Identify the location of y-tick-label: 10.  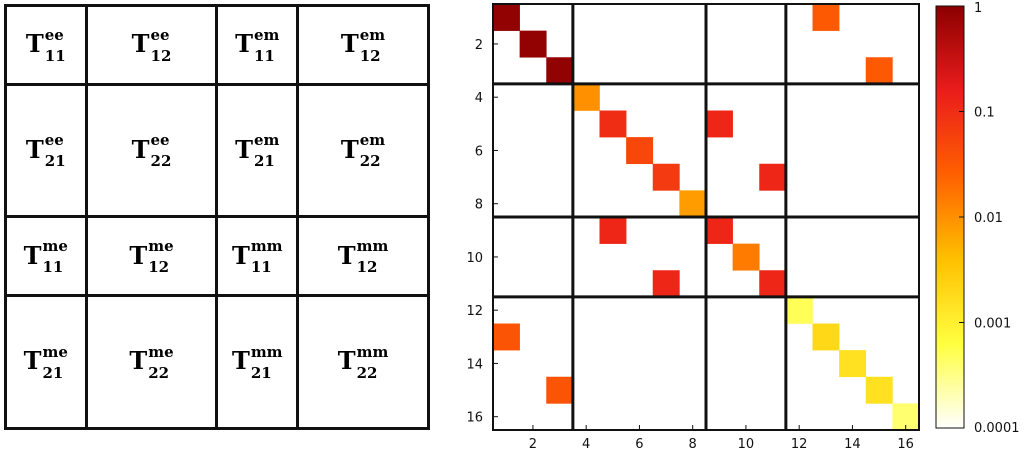
(474, 258).